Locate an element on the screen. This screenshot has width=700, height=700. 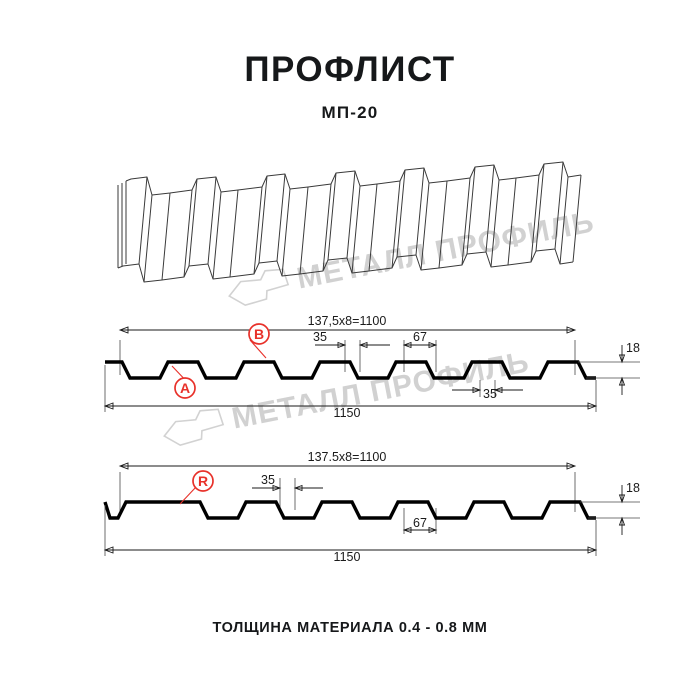
material-thickness-note: ТОЛЩИНА МАТЕРИАЛА 0.4 - 0.8 ММ is located at coordinates (350, 628).